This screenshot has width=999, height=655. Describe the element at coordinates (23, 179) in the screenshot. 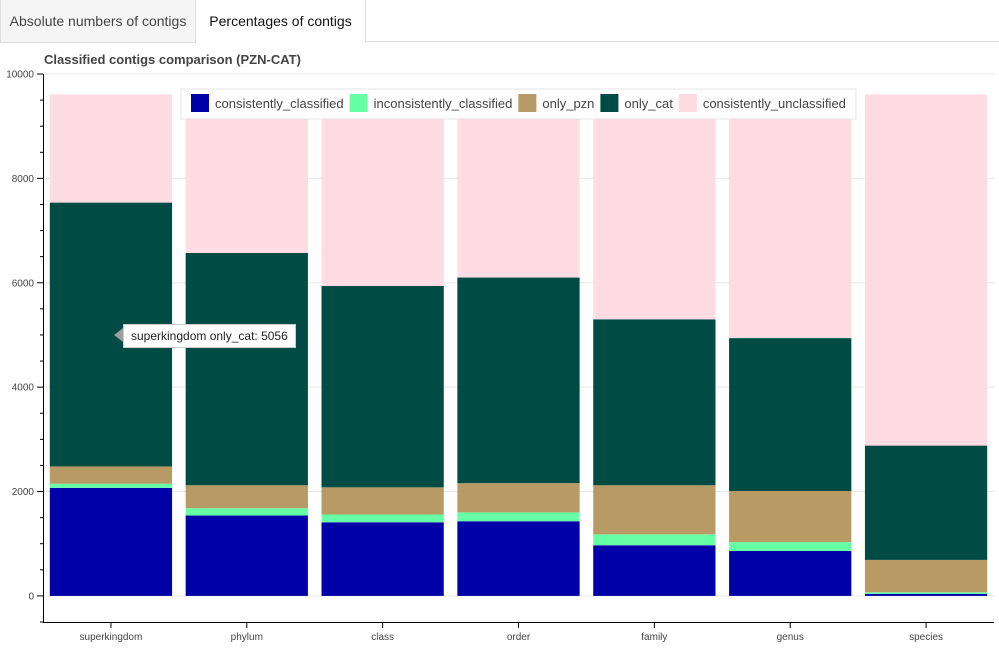

I see `y-tick-label: 8000` at that location.